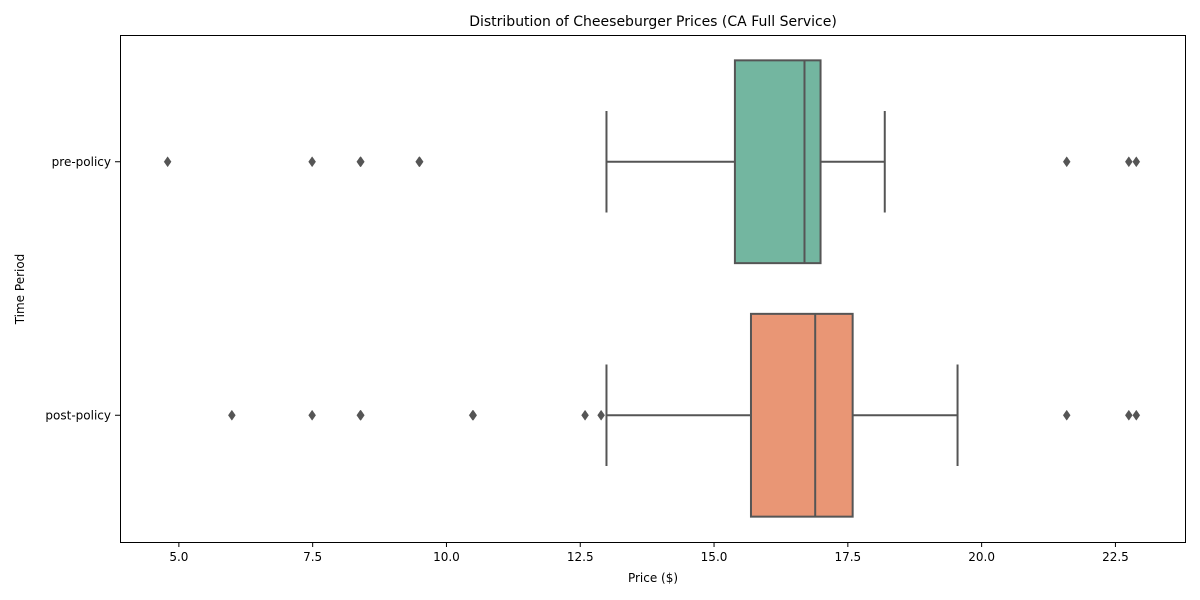 The height and width of the screenshot is (600, 1200). I want to click on x-tick-label: 5.0, so click(178, 557).